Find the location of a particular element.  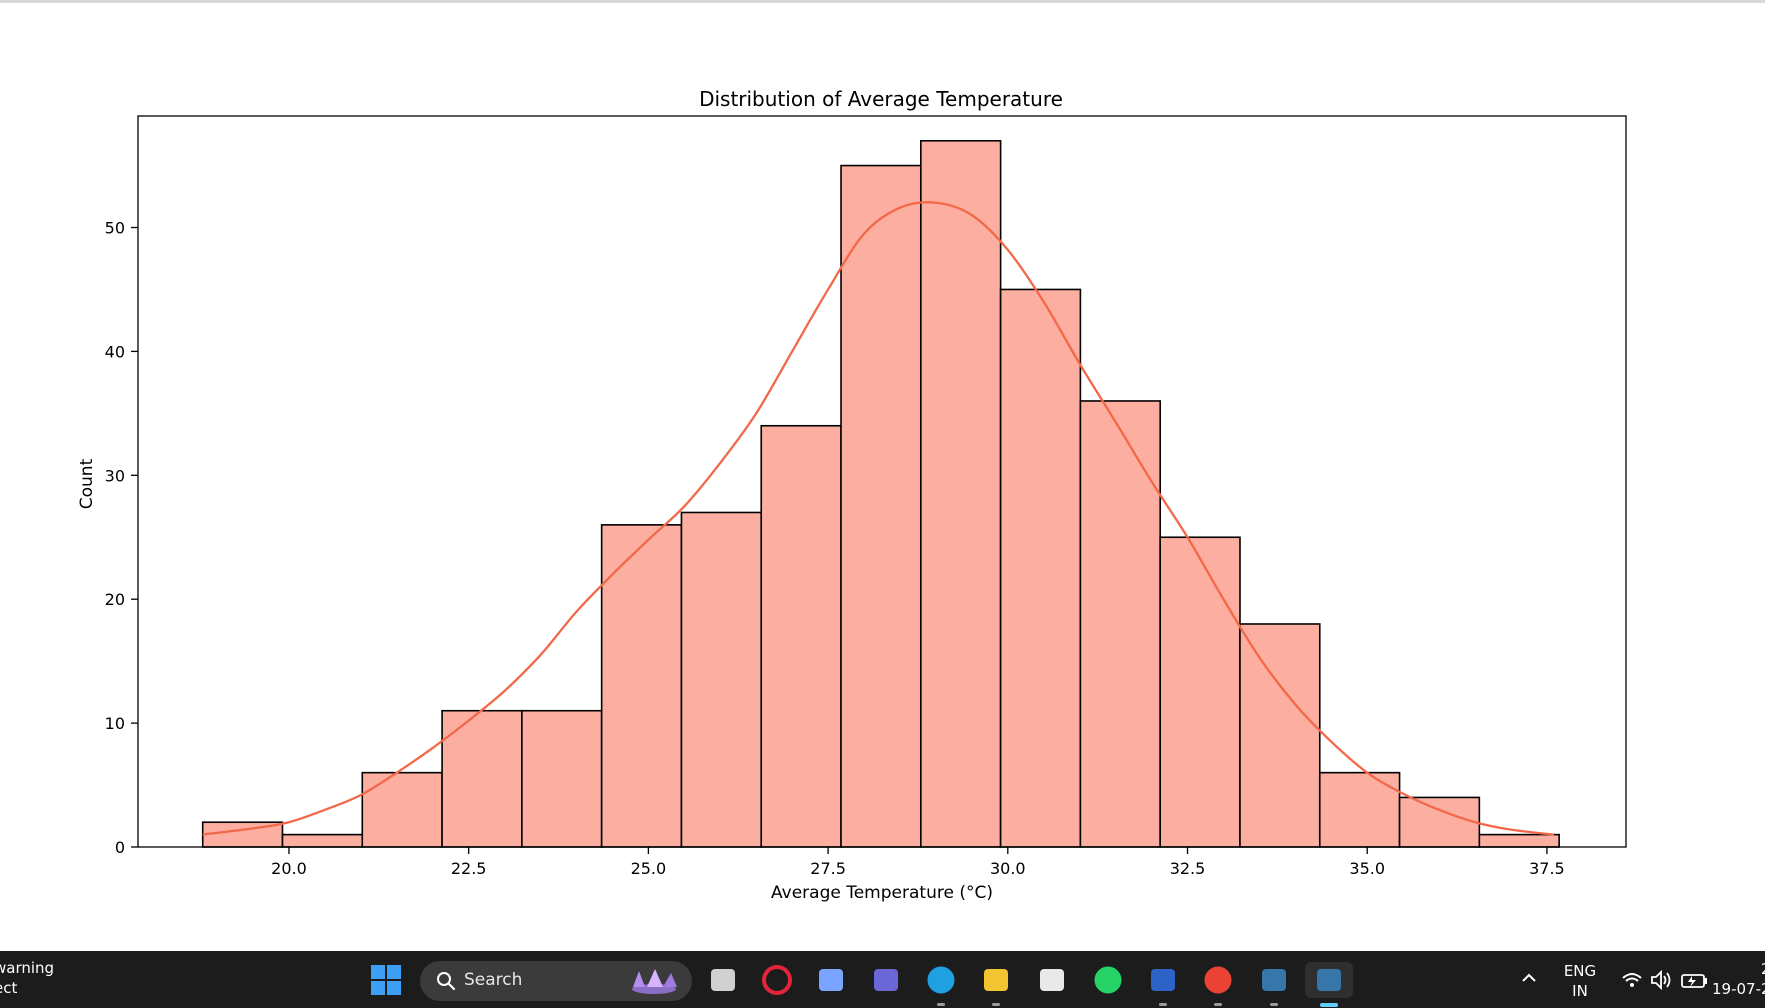

word-icon is located at coordinates (1163, 984).